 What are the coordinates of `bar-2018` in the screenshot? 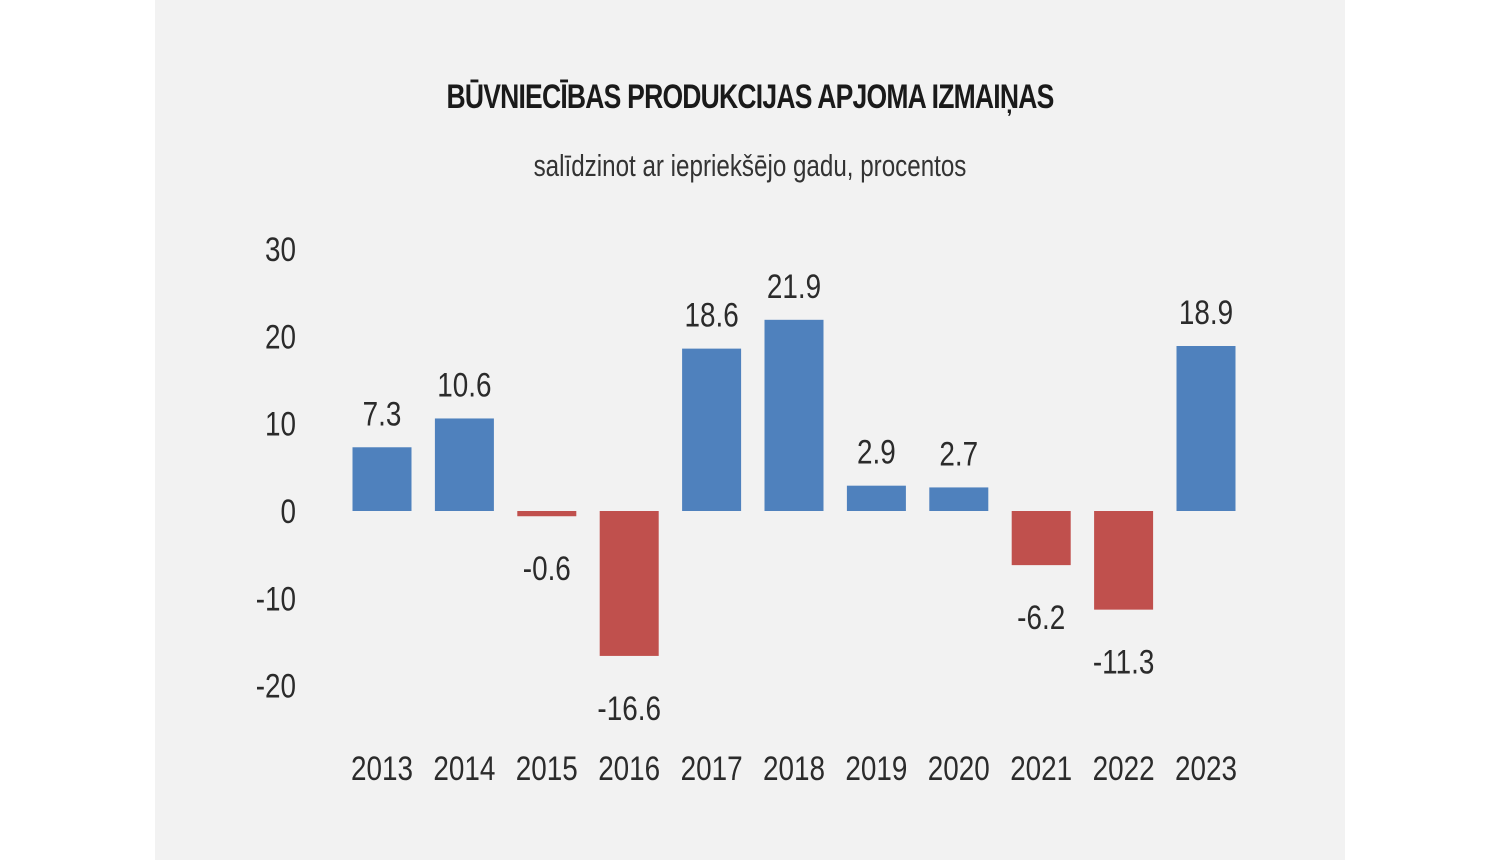 It's located at (794, 415).